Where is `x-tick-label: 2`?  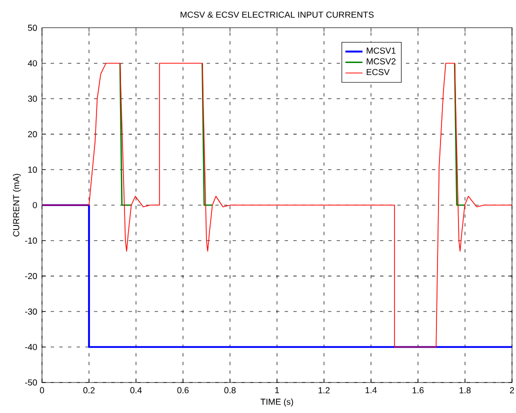 x-tick-label: 2 is located at coordinates (512, 390).